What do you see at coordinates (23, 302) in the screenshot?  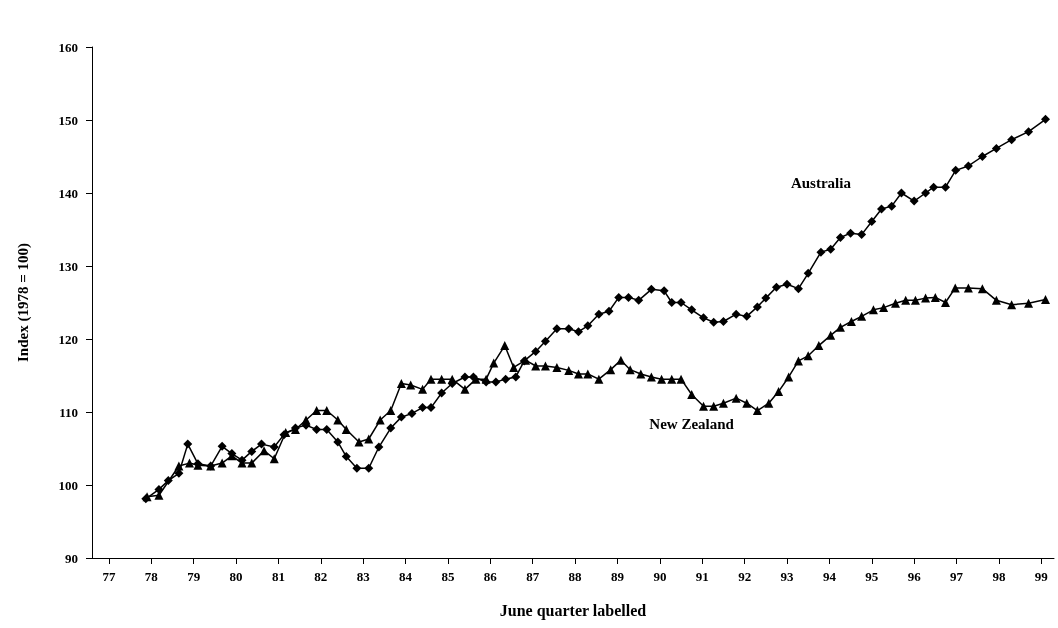 I see `y-axis-title: Index (1978 = 100)` at bounding box center [23, 302].